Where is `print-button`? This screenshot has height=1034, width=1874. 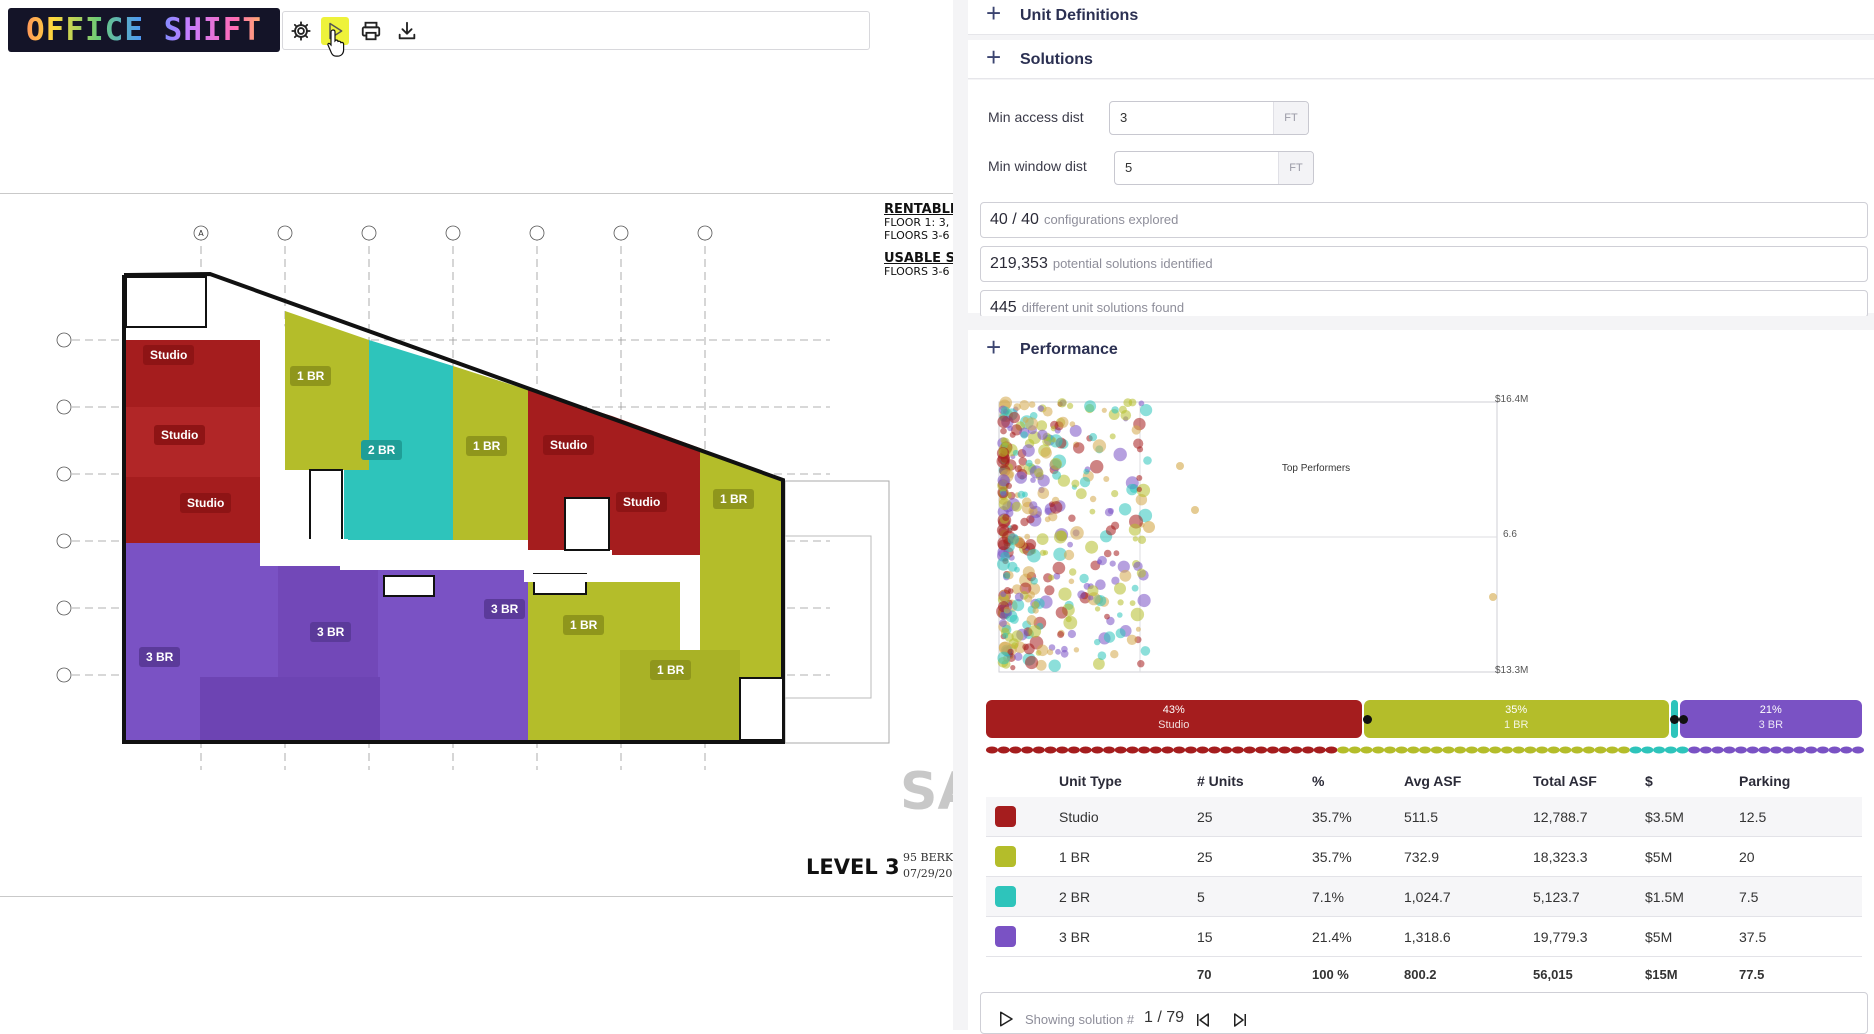 print-button is located at coordinates (371, 31).